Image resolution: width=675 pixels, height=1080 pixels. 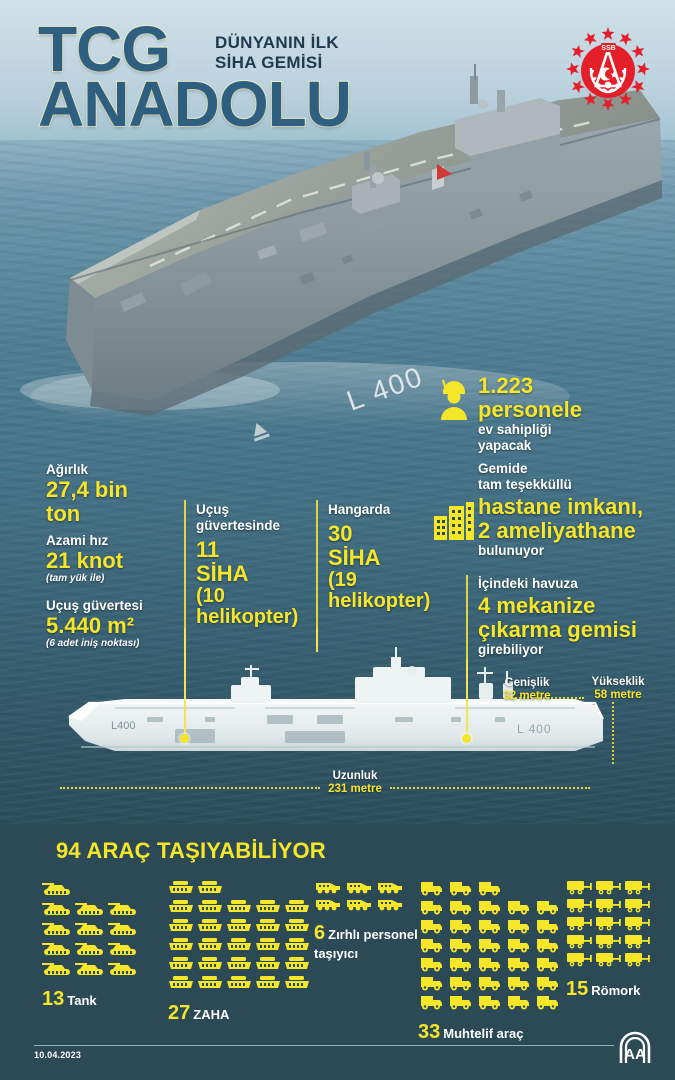 What do you see at coordinates (616, 990) in the screenshot?
I see `romork-label: Römork` at bounding box center [616, 990].